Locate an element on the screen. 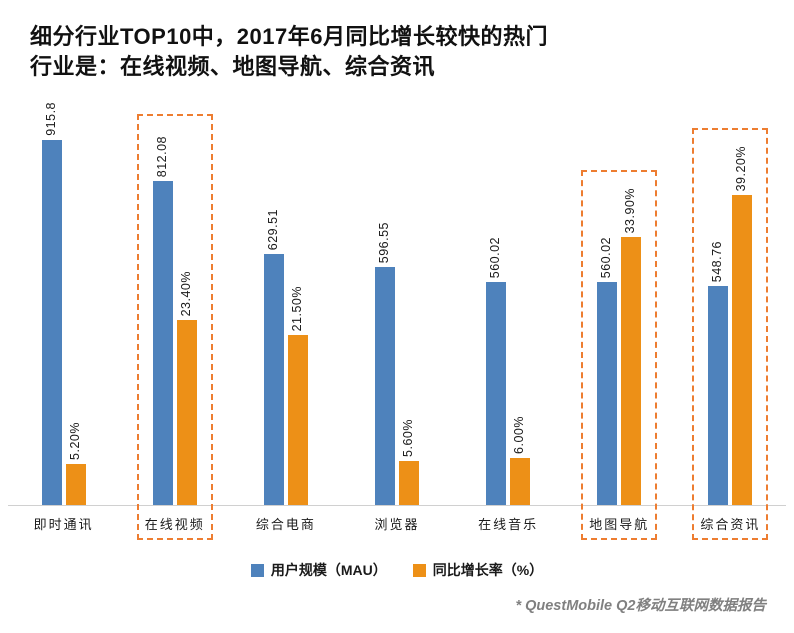 The width and height of the screenshot is (794, 633). growth-value-label: 21.50% is located at coordinates (296, 308).